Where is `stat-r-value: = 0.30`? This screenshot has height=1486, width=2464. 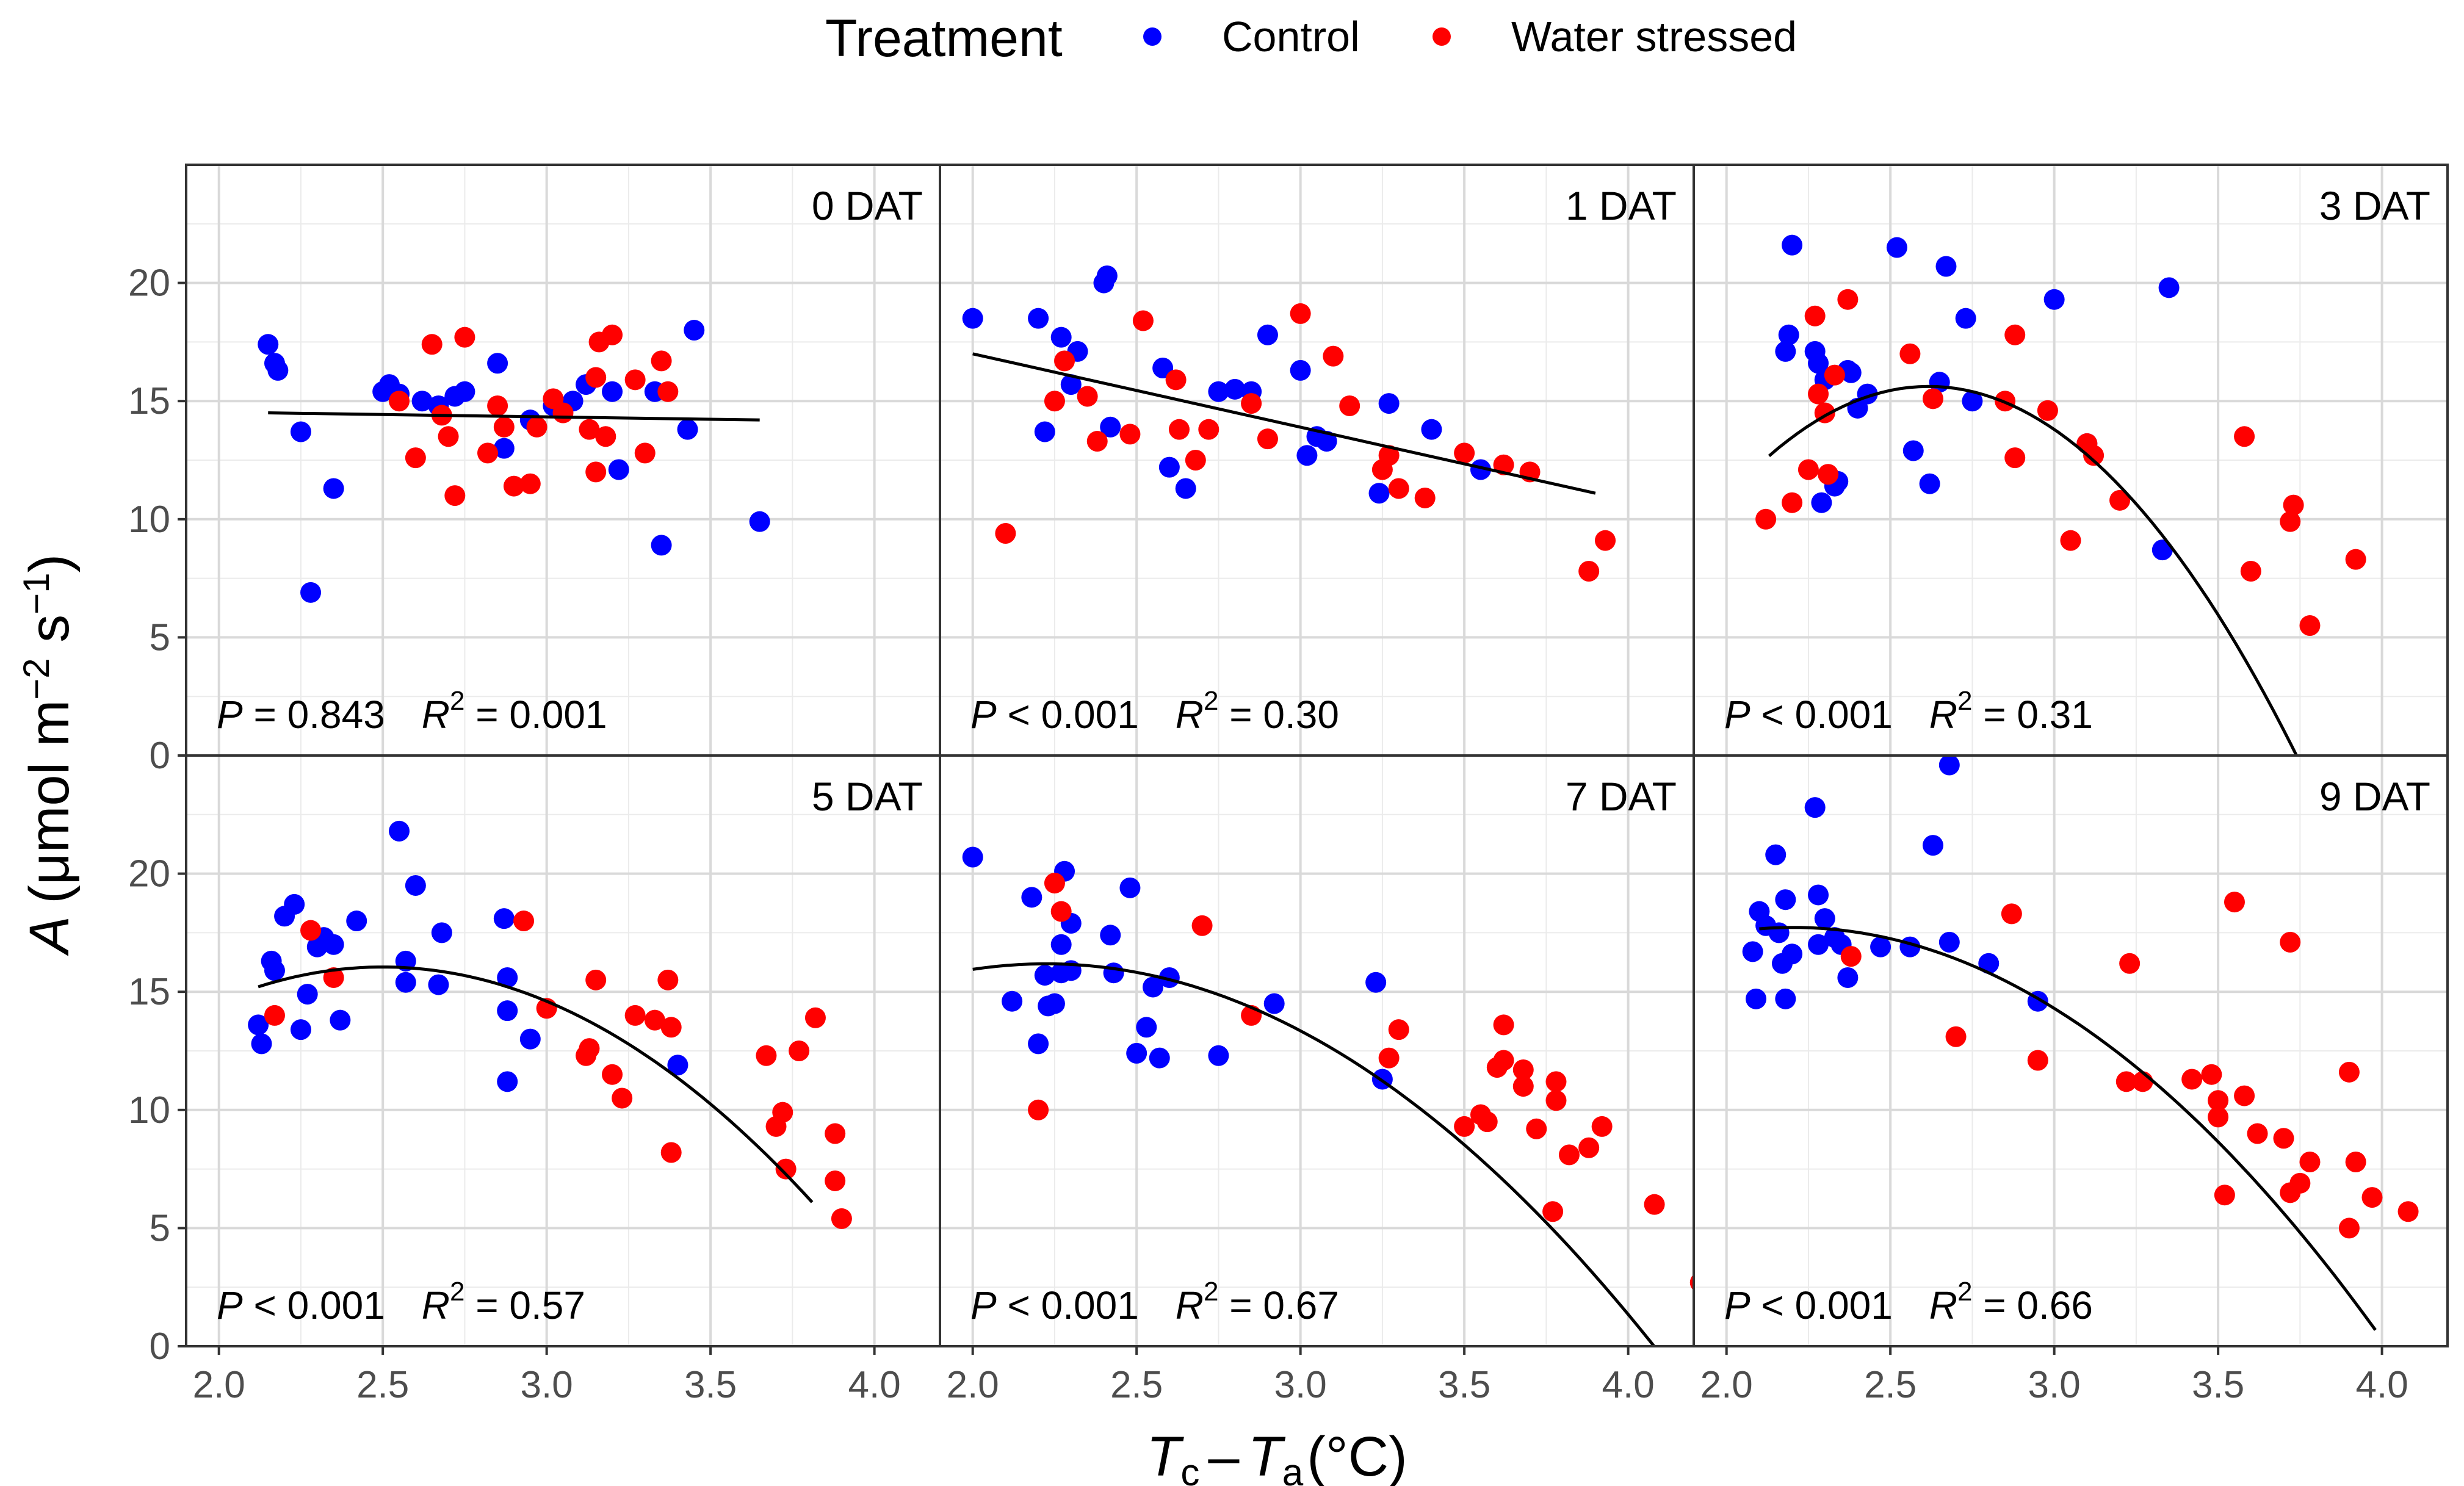 stat-r-value: = 0.30 is located at coordinates (1279, 715).